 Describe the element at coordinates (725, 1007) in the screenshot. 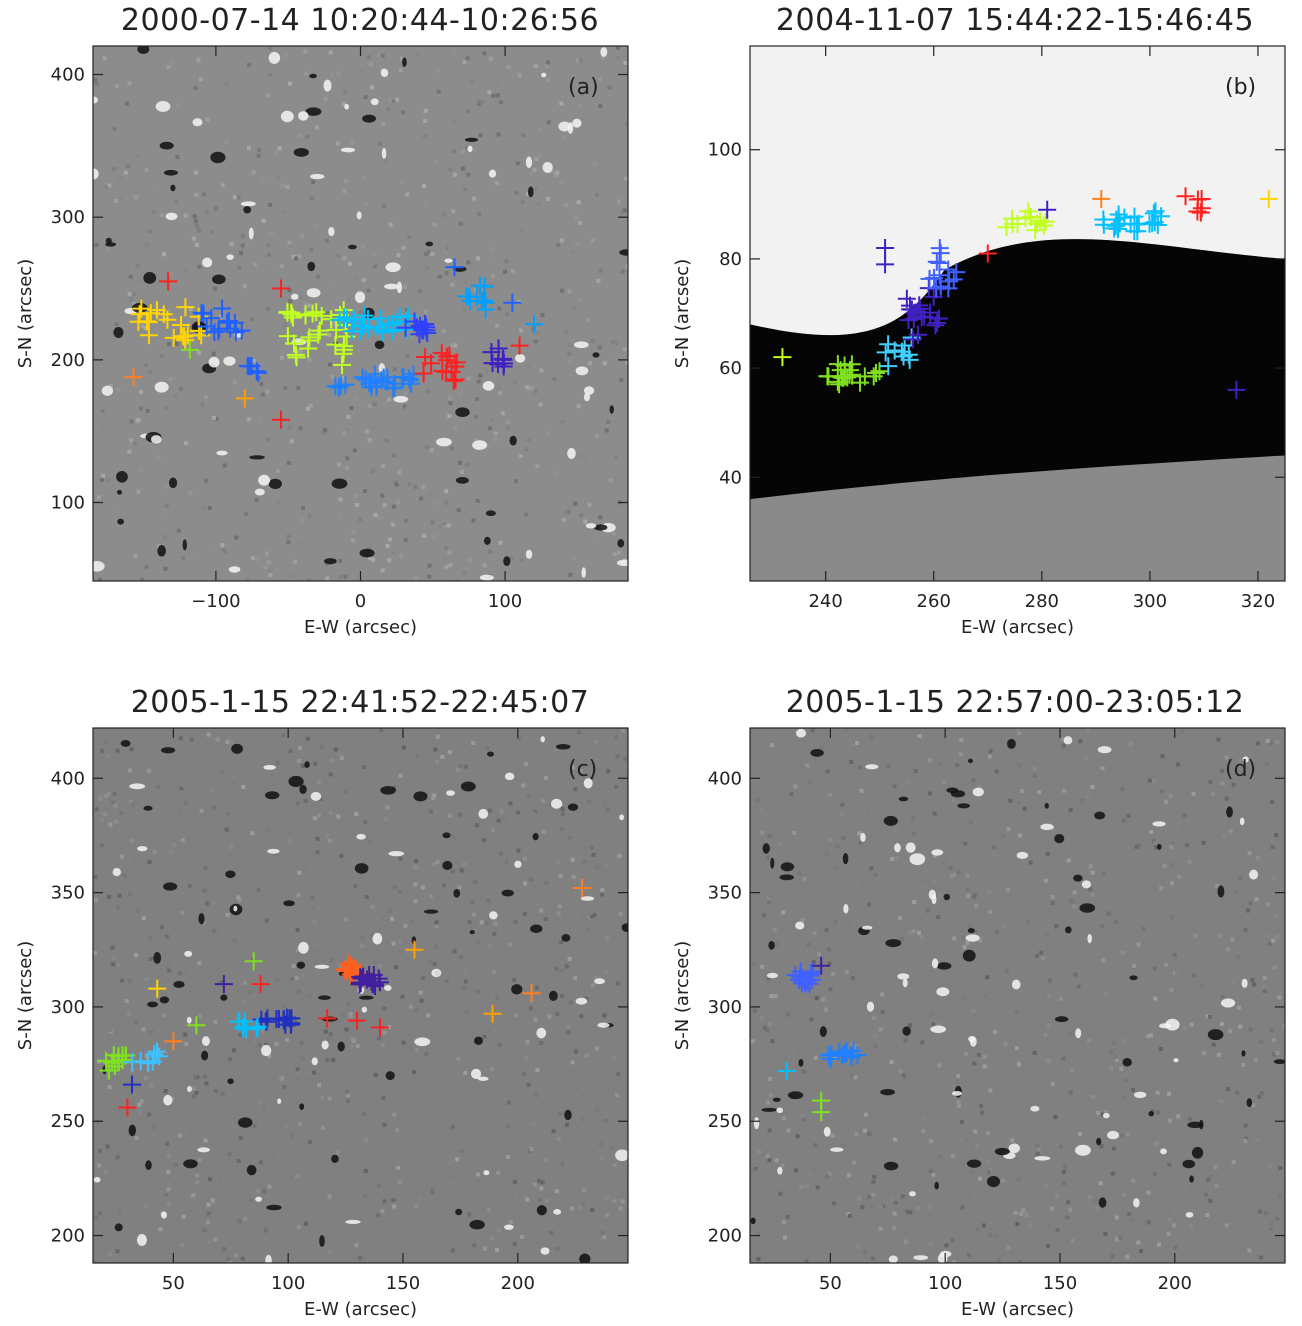

I see `y-tick-label: 300` at that location.